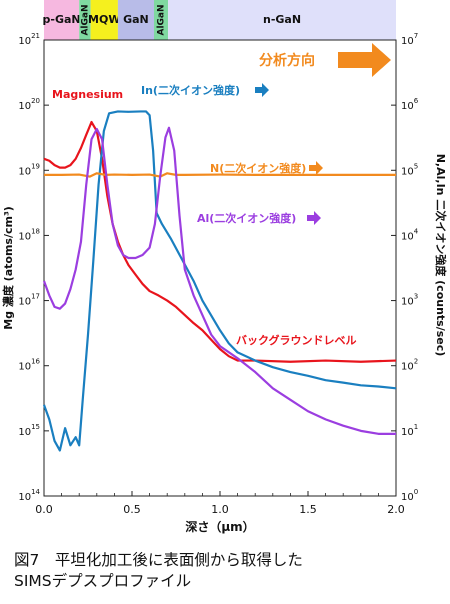  I want to click on label-nitrogen: N(二次イオン強度), so click(258, 168).